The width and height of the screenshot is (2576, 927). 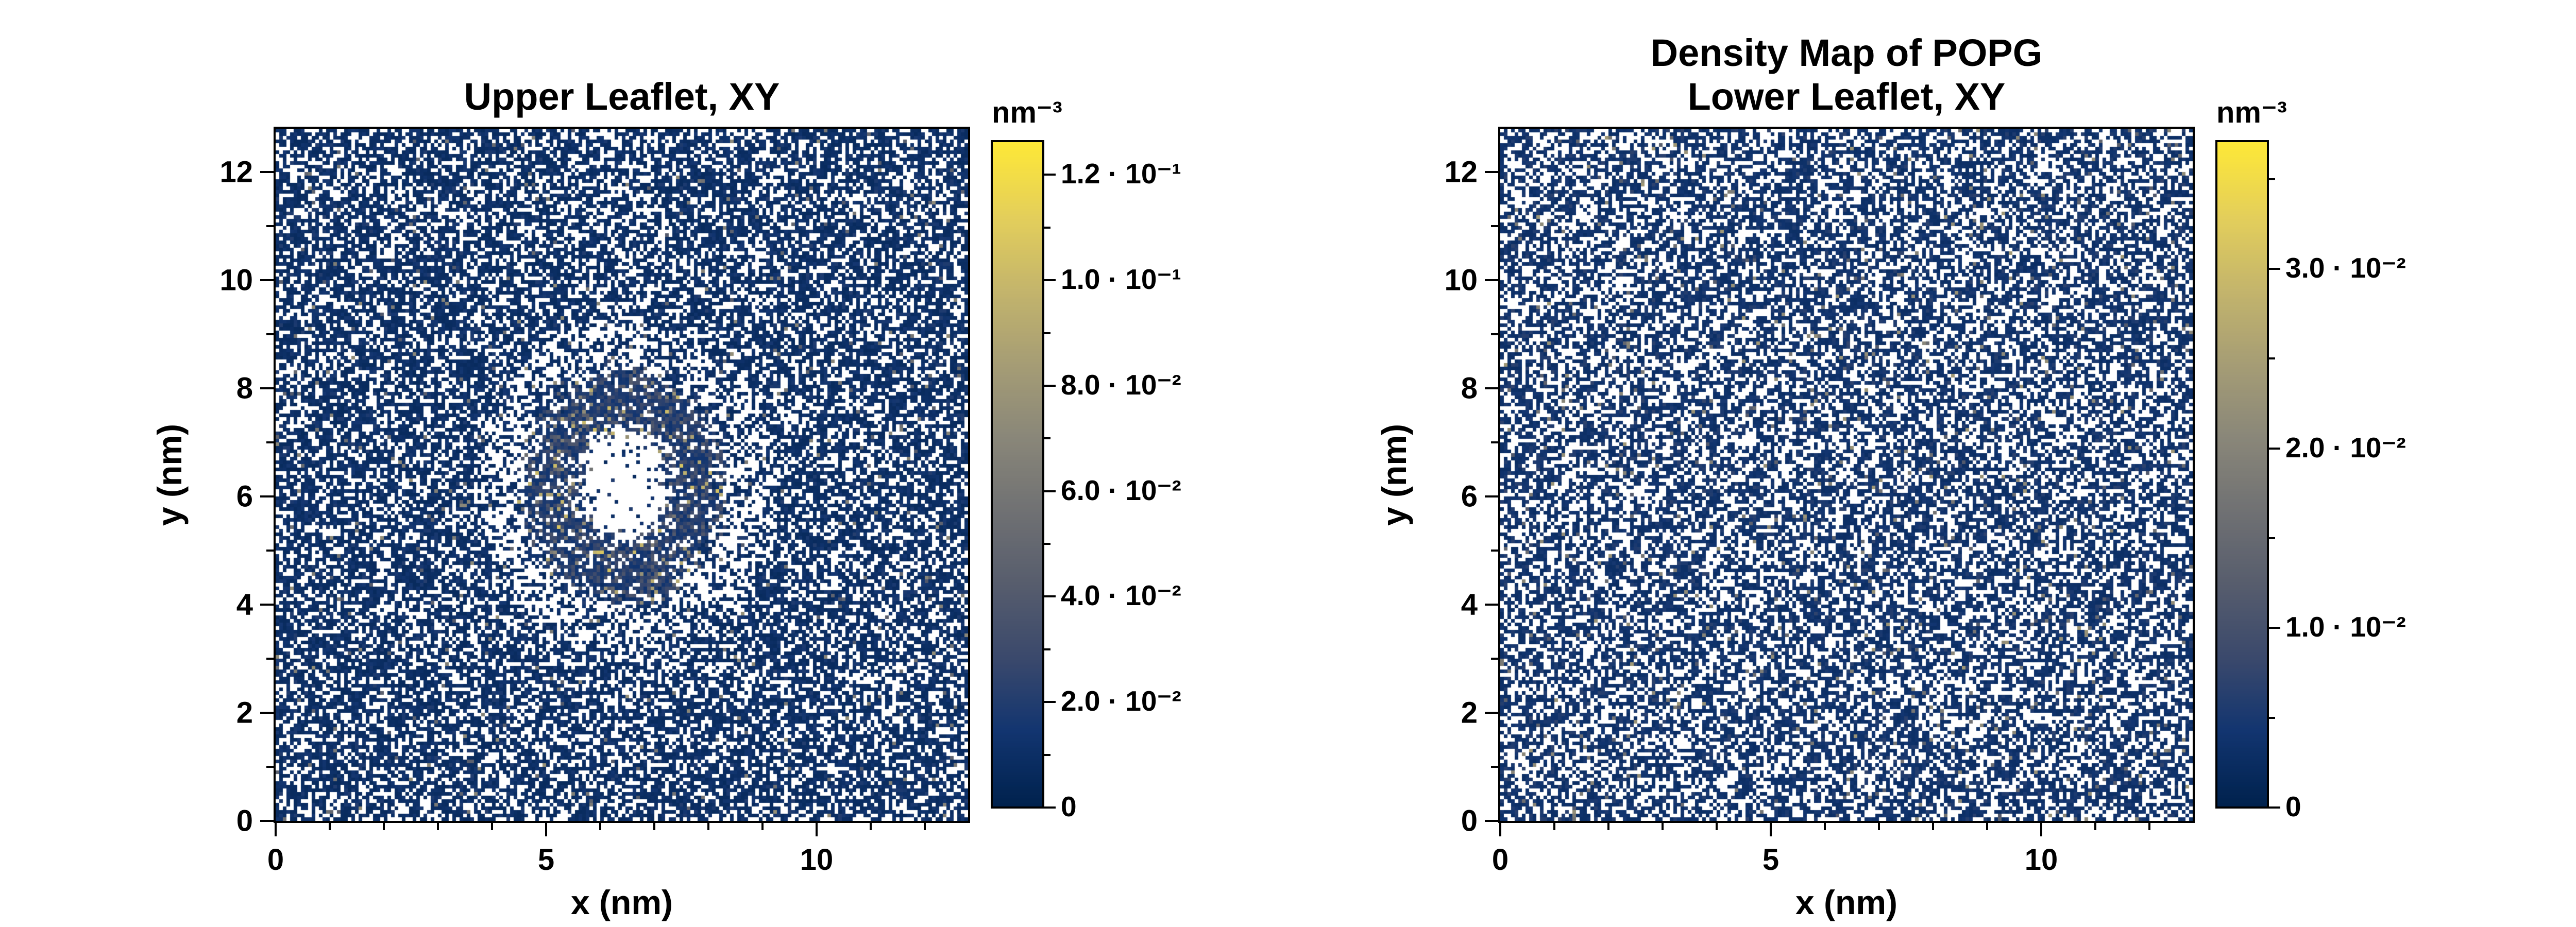 I want to click on colorbar-tick-label: 8.0 · 10⁻², so click(x=1121, y=384).